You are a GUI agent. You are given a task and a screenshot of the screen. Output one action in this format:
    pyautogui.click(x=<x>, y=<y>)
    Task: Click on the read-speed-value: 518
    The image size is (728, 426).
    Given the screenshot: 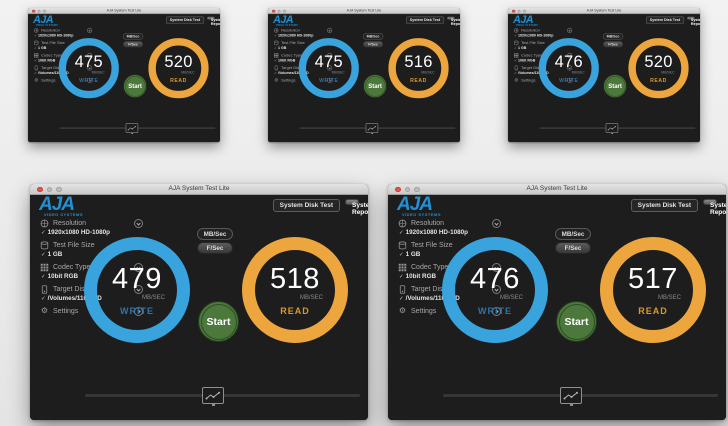 What is the action you would take?
    pyautogui.click(x=295, y=278)
    